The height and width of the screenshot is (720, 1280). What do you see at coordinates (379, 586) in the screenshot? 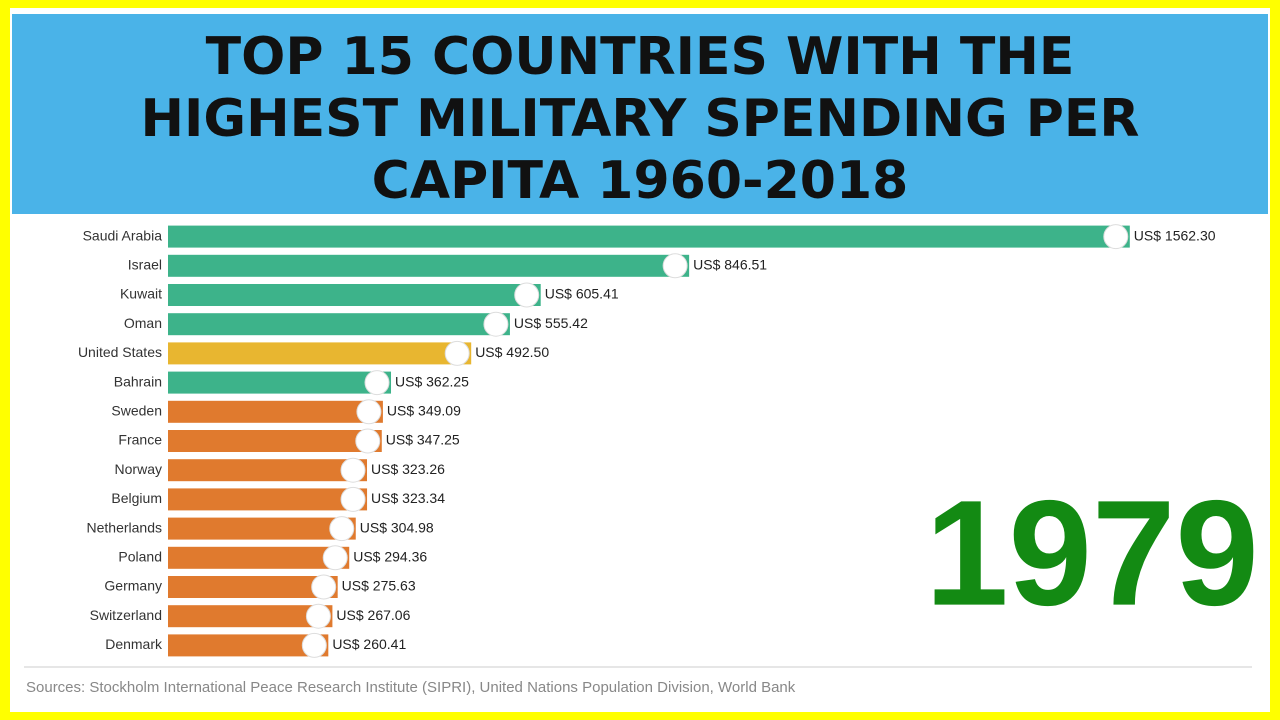
I see `value-label: US$ 275.63` at bounding box center [379, 586].